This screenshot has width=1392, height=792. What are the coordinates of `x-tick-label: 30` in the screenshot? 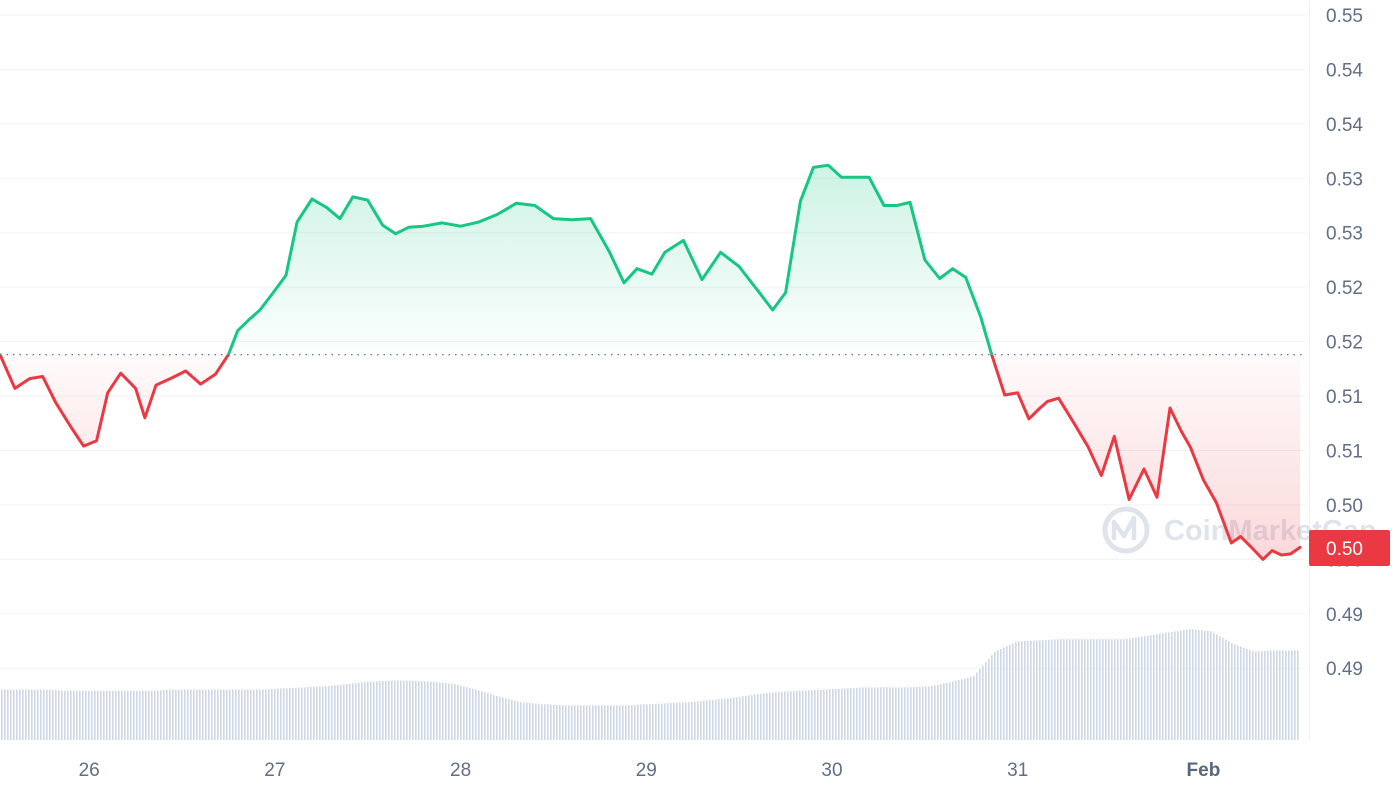 It's located at (831, 770).